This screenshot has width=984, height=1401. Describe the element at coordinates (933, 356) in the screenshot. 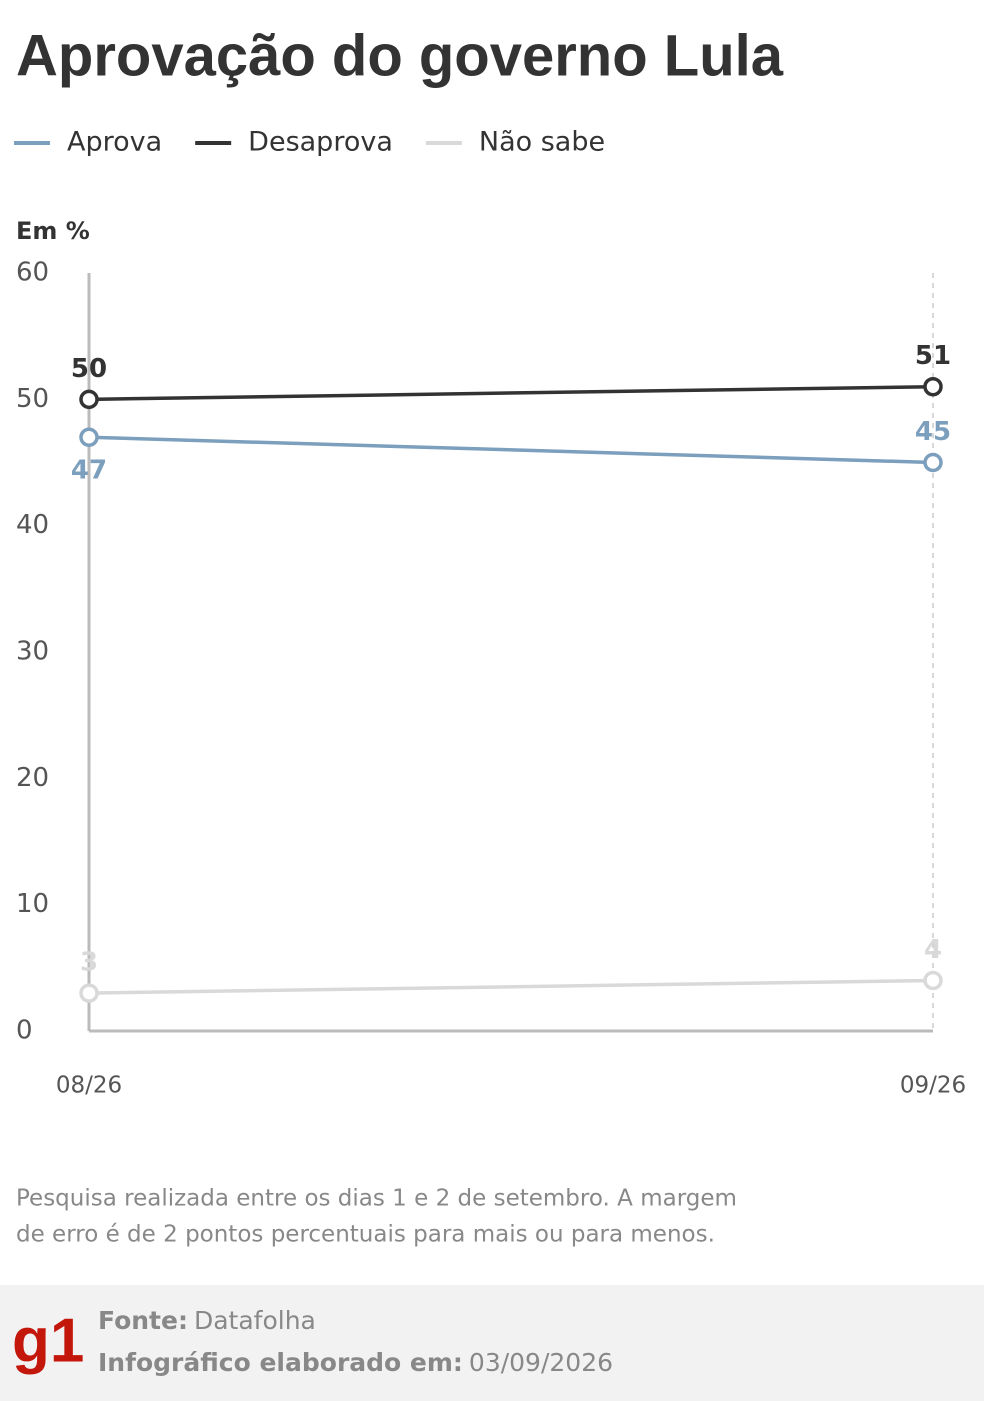

I see `data-label: 51` at that location.